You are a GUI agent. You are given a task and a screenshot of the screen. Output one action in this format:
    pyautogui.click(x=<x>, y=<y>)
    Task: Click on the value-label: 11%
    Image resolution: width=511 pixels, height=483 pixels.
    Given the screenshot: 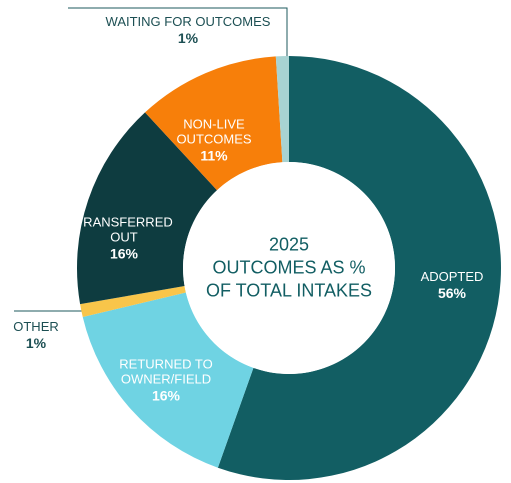 What is the action you would take?
    pyautogui.click(x=214, y=155)
    